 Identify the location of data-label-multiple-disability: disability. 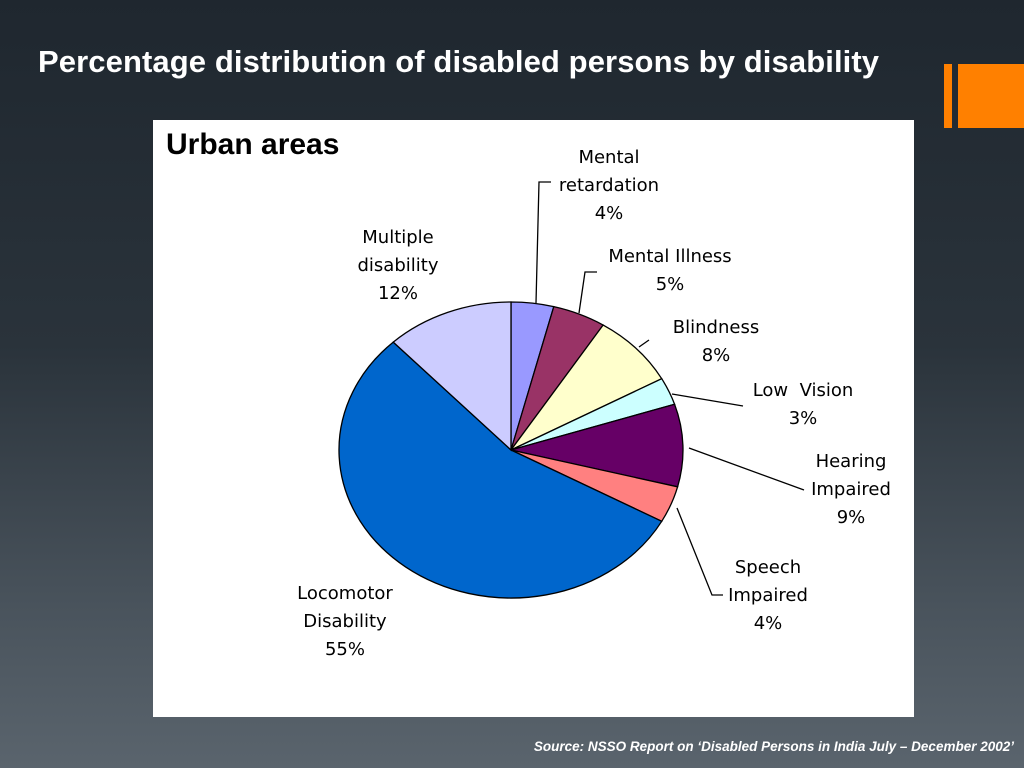
(398, 265).